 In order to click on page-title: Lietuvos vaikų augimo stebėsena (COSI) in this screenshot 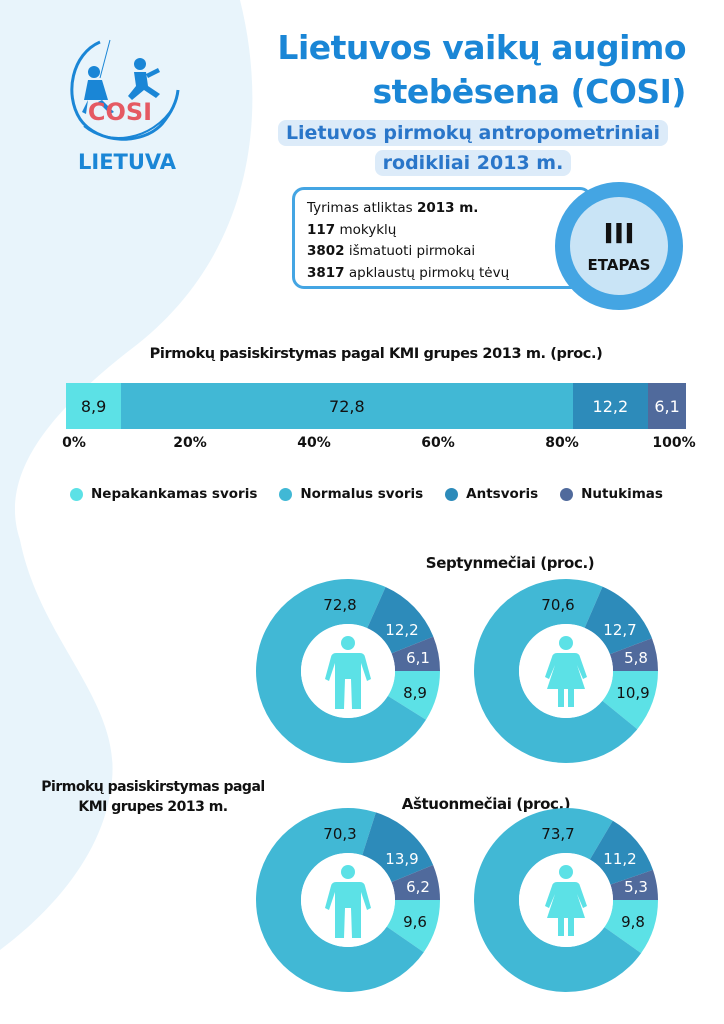, I will do `click(481, 70)`.